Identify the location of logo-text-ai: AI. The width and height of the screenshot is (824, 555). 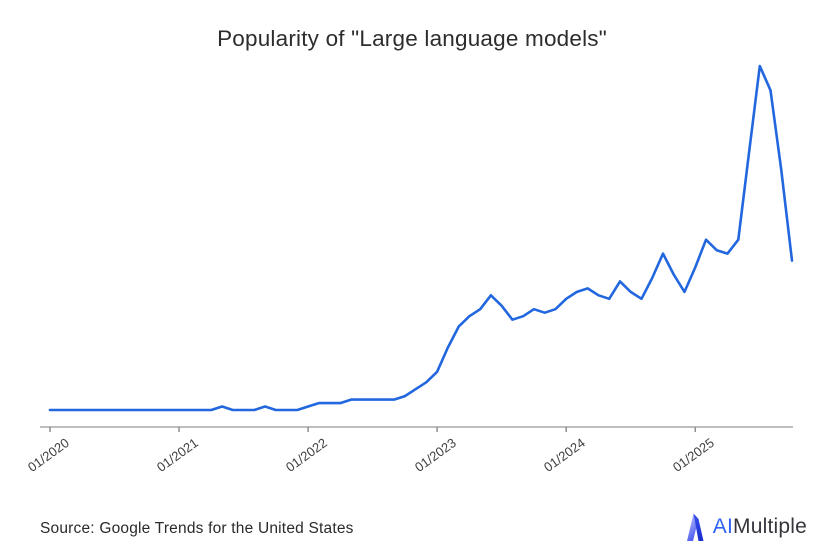
(723, 526).